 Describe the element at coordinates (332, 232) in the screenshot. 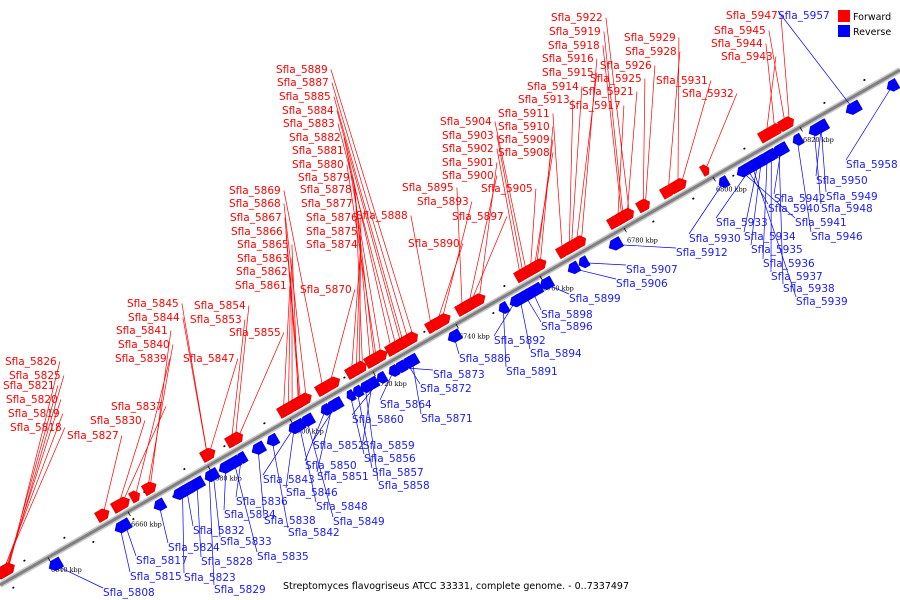

I see `forward-gene-label: Sfla_5875` at that location.